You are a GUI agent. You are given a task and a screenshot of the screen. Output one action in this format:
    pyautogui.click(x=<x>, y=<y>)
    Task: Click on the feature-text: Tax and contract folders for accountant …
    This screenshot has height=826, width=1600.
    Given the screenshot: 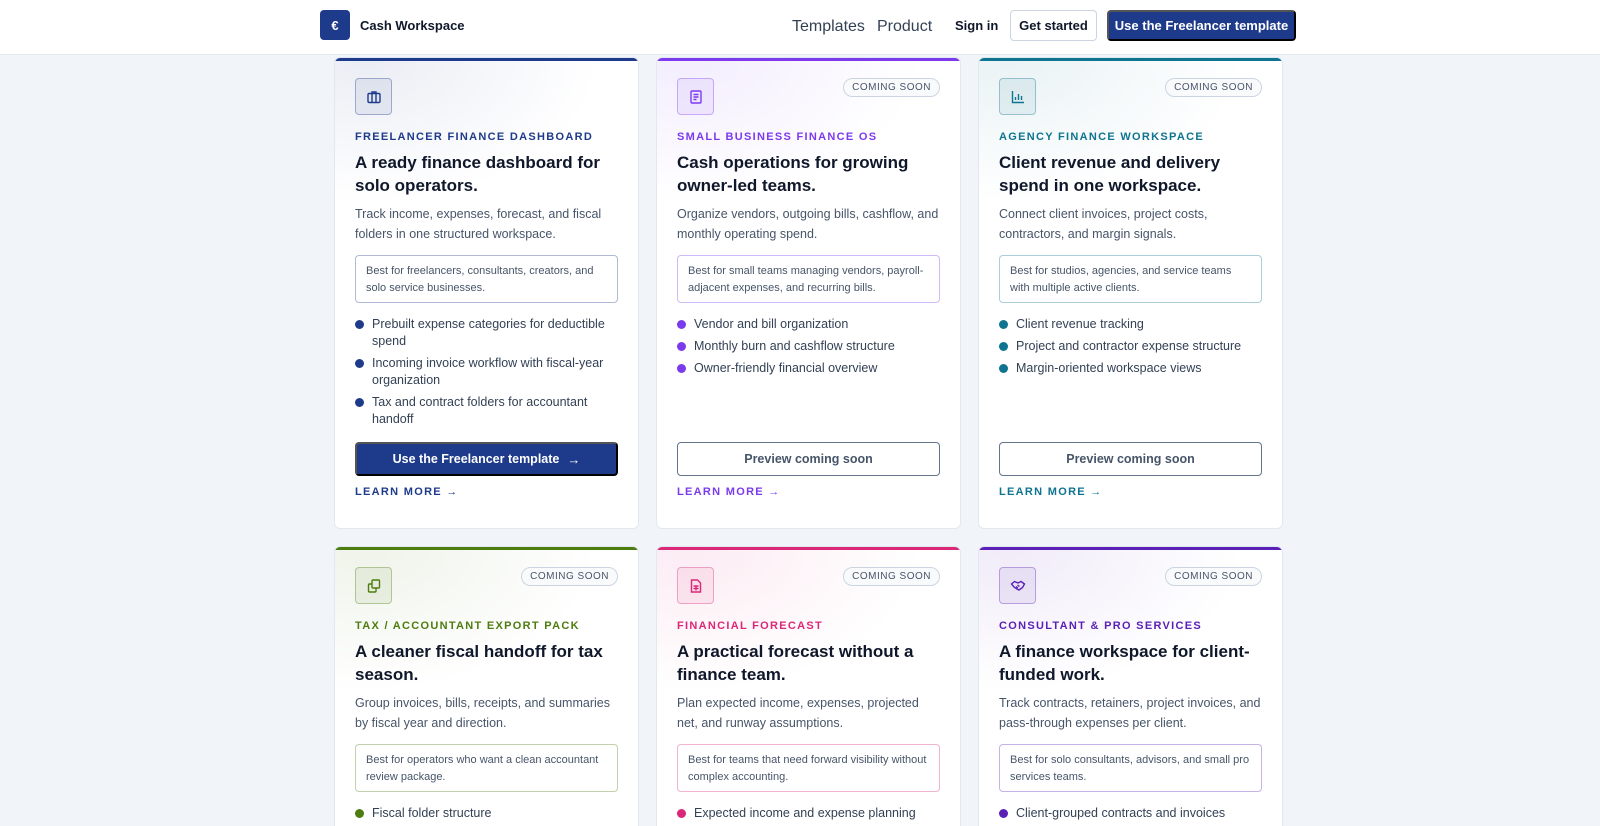 What is the action you would take?
    pyautogui.click(x=480, y=410)
    